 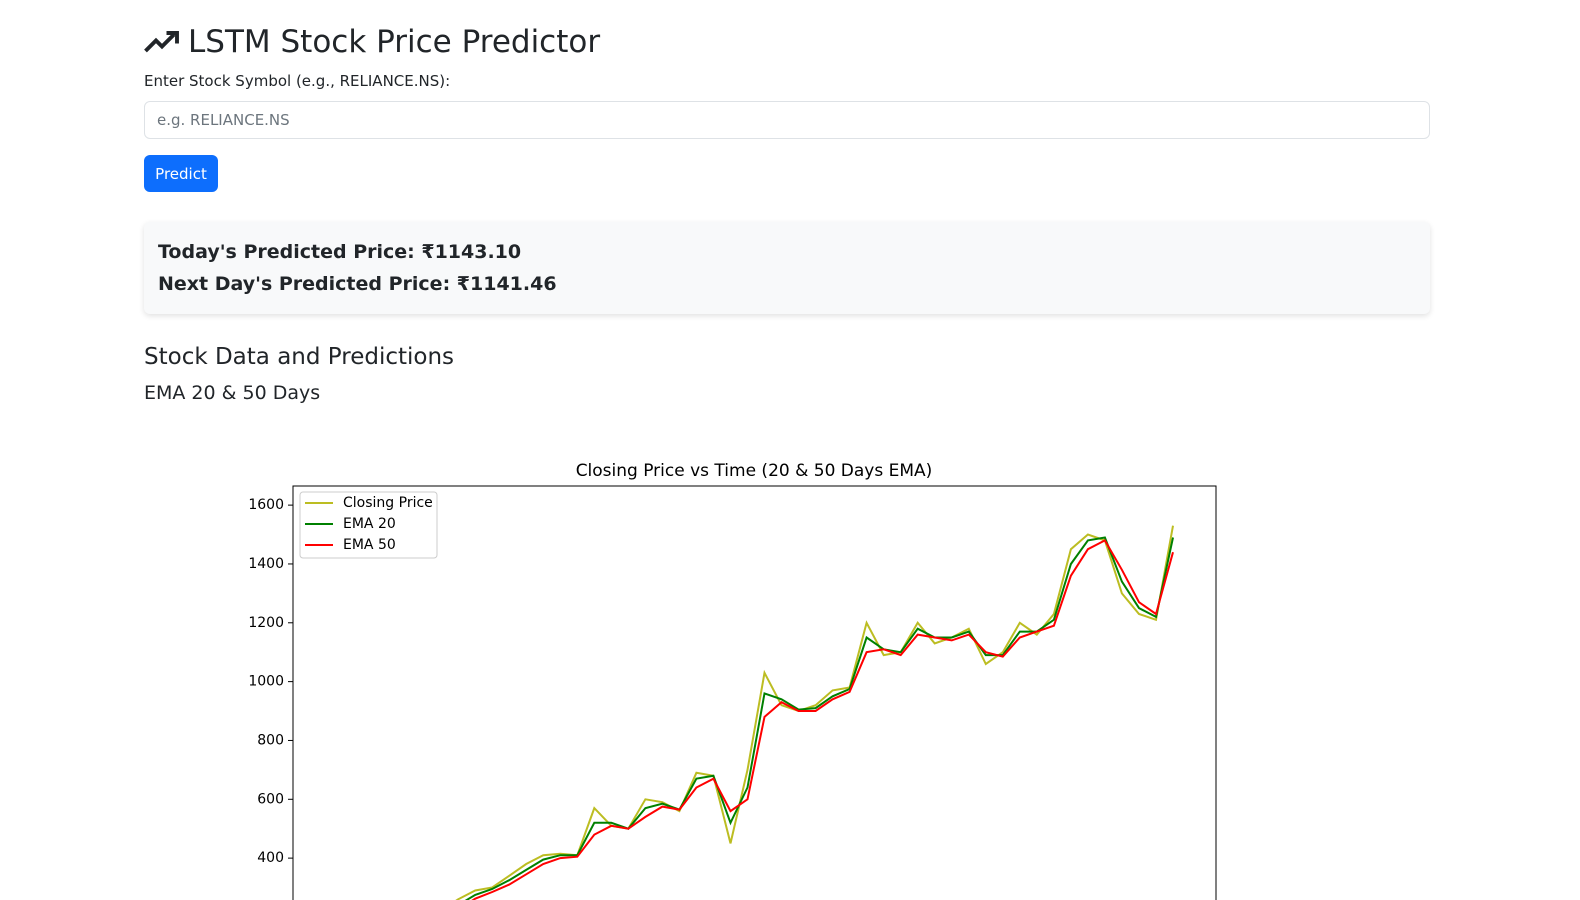 I want to click on y-tick-label: 1600, so click(x=266, y=505).